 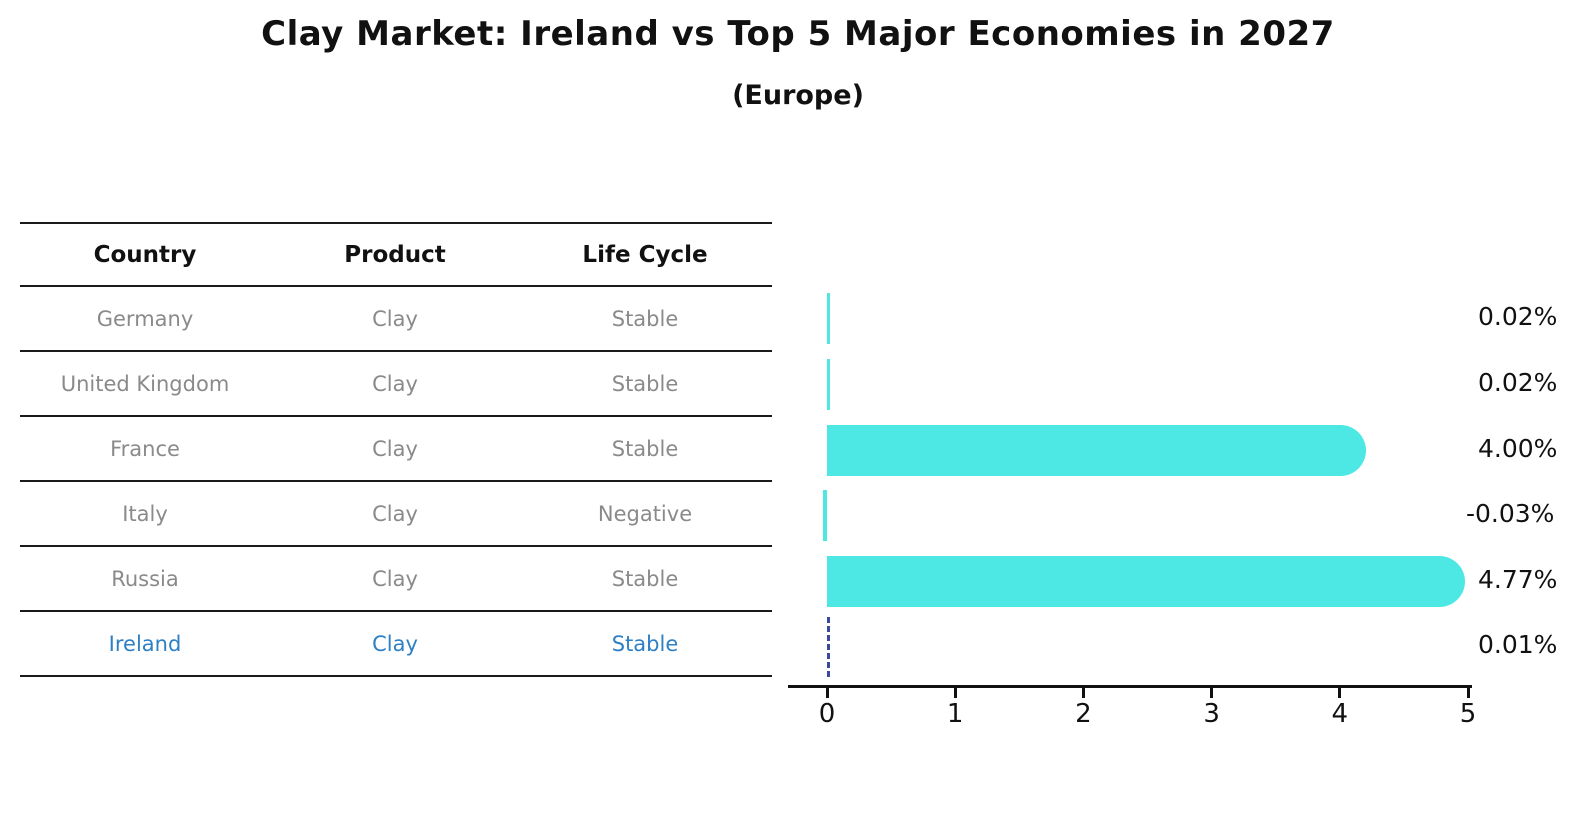 I want to click on x-axis-tick-label: 4, so click(x=1340, y=714).